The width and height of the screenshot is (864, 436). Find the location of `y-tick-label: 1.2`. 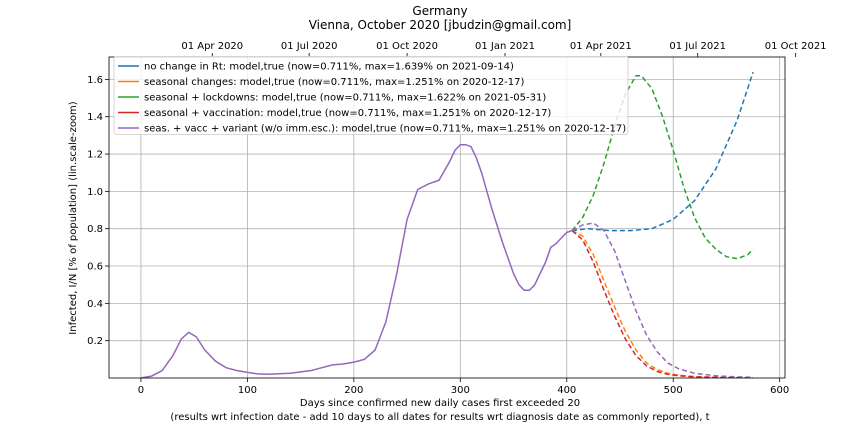

y-tick-label: 1.2 is located at coordinates (95, 155).